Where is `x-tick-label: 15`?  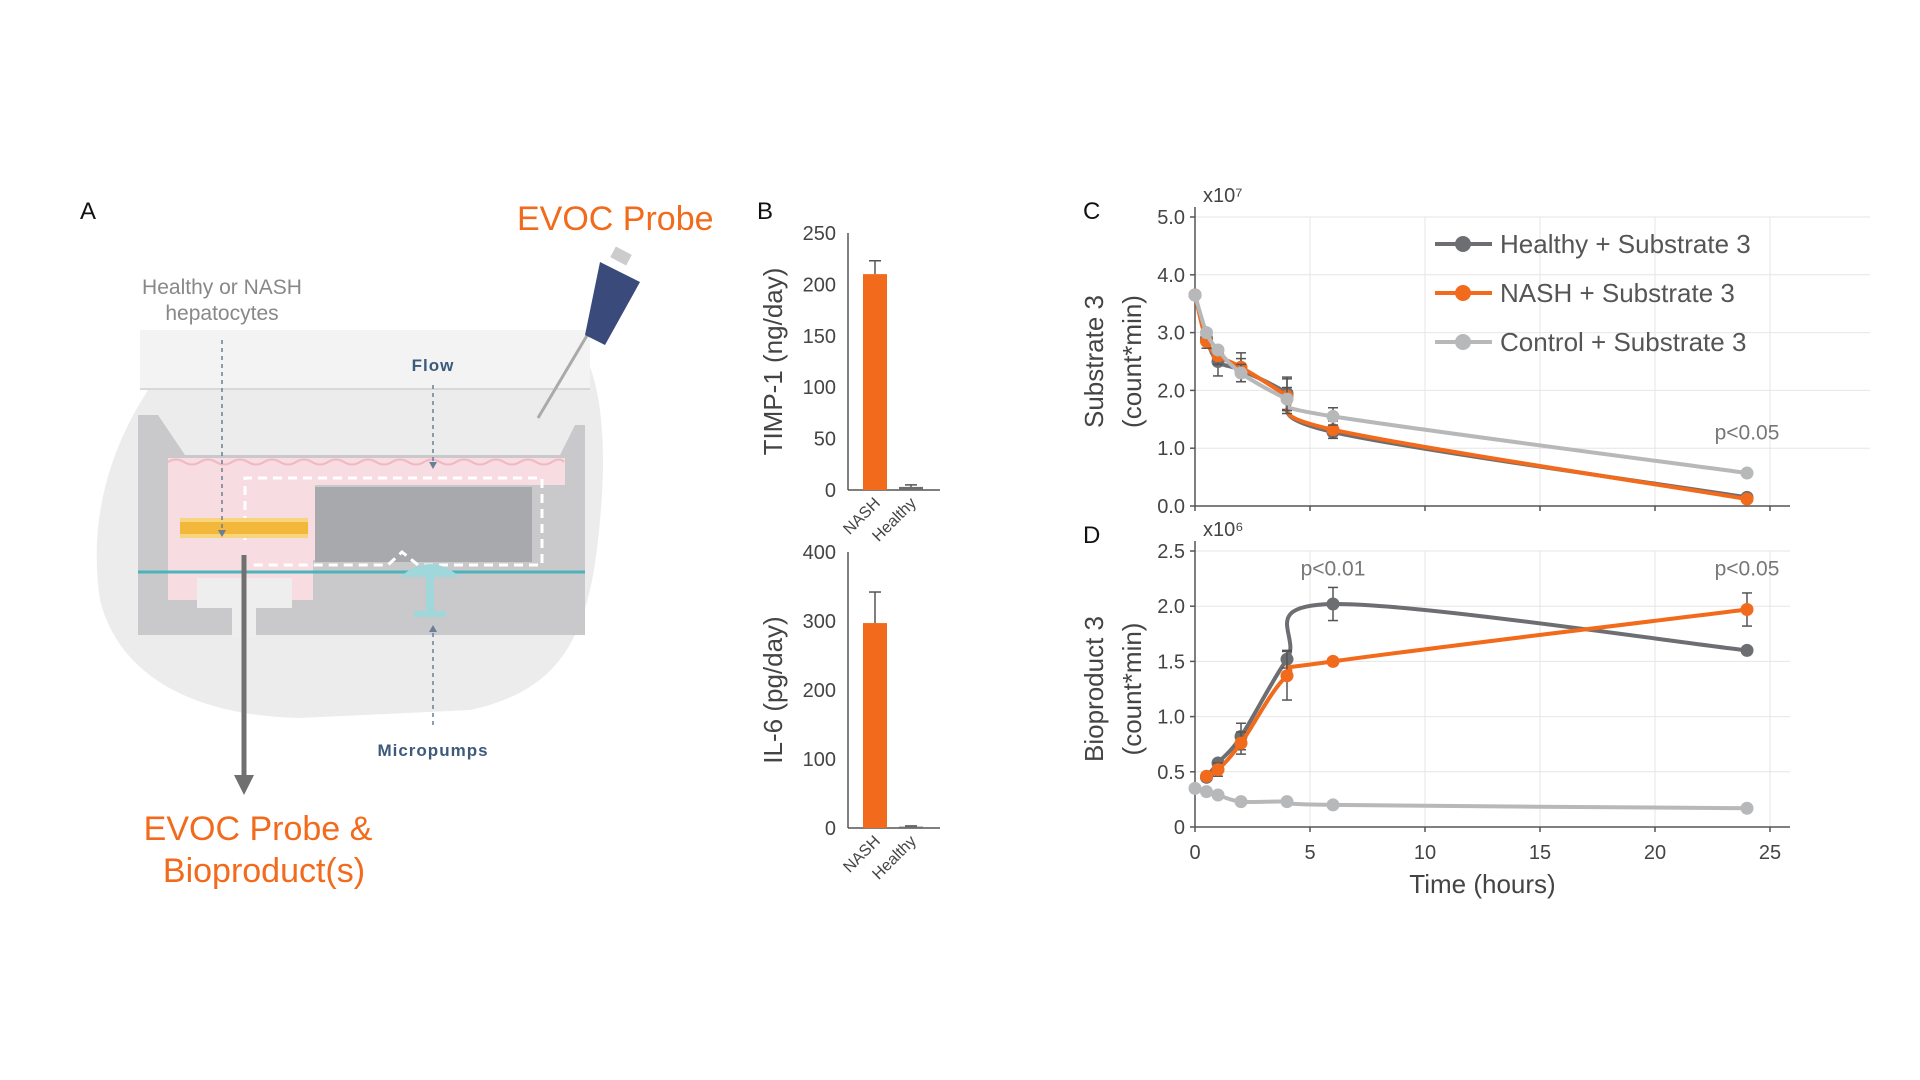
x-tick-label: 15 is located at coordinates (1540, 853).